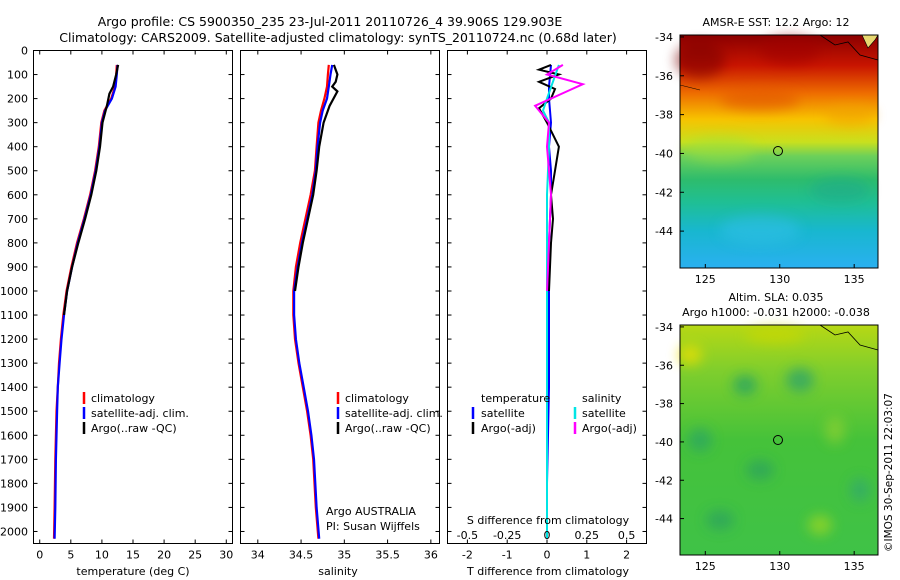 The height and width of the screenshot is (580, 900). I want to click on sla-texture, so click(774, 431).